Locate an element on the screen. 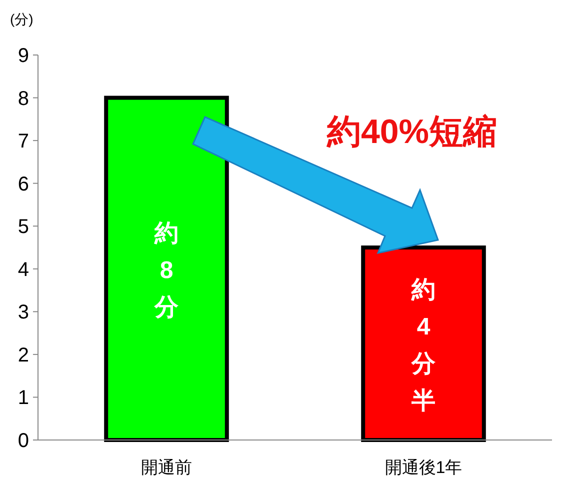 The height and width of the screenshot is (482, 562). y-tick-label: 4 is located at coordinates (23, 269).